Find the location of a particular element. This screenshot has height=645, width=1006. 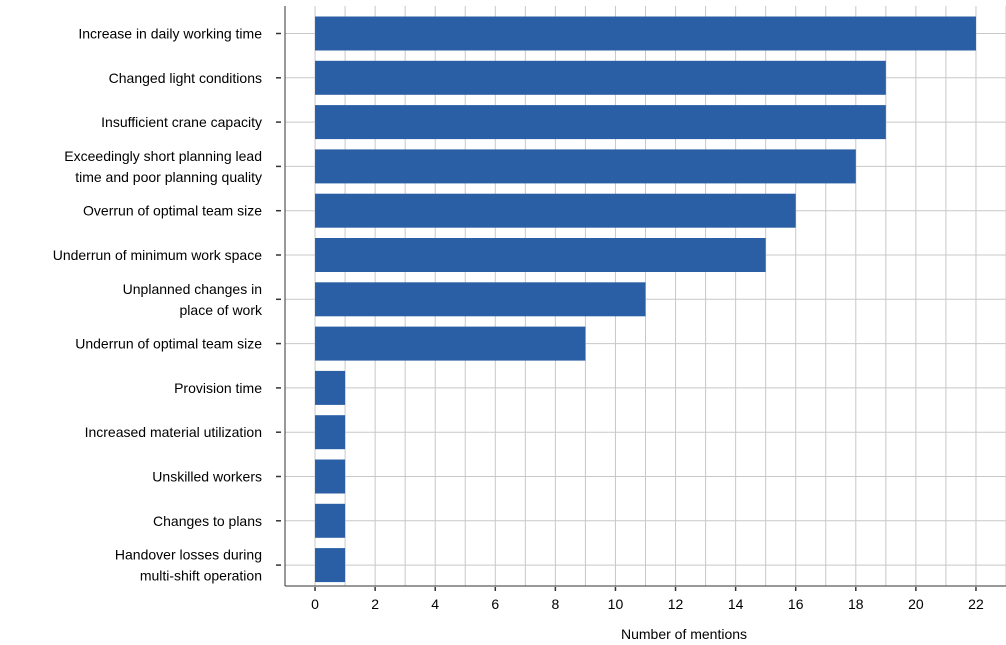

category-label-line: Unplanned changes in is located at coordinates (192, 289).